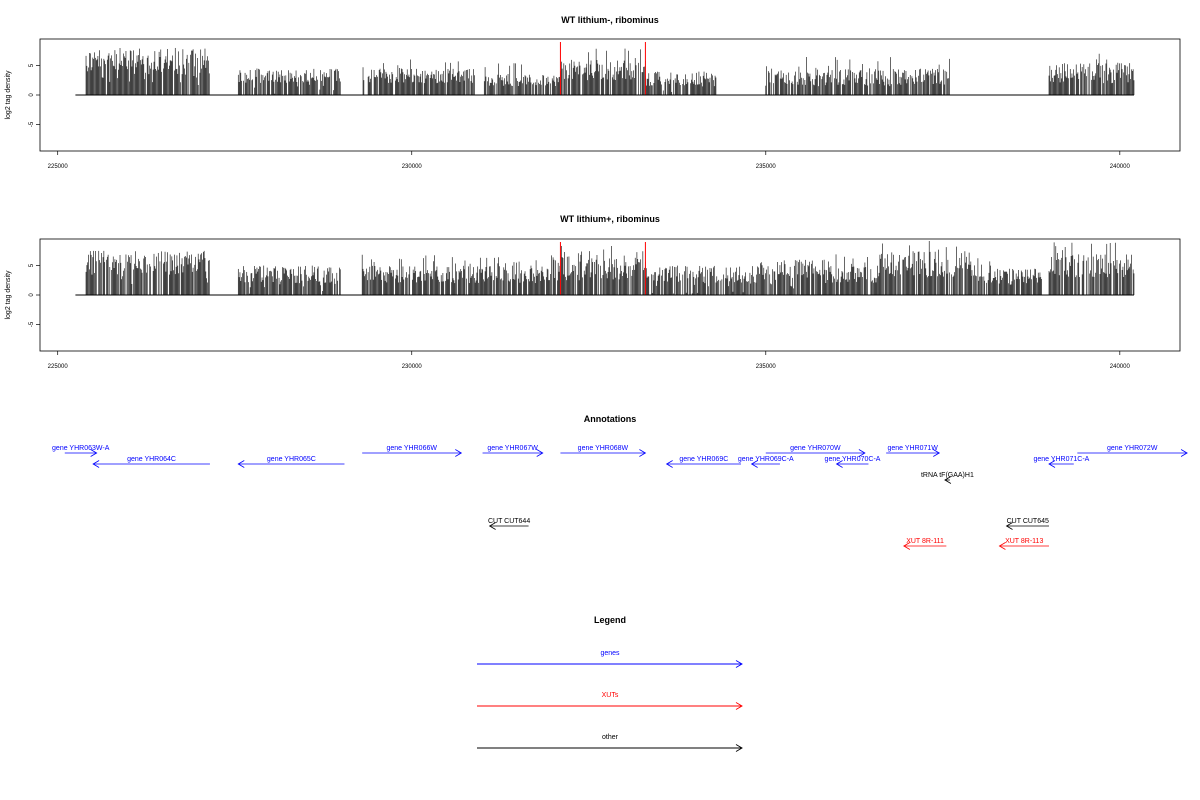  I want to click on annotation-feature: gene YHR065C, so click(291, 462).